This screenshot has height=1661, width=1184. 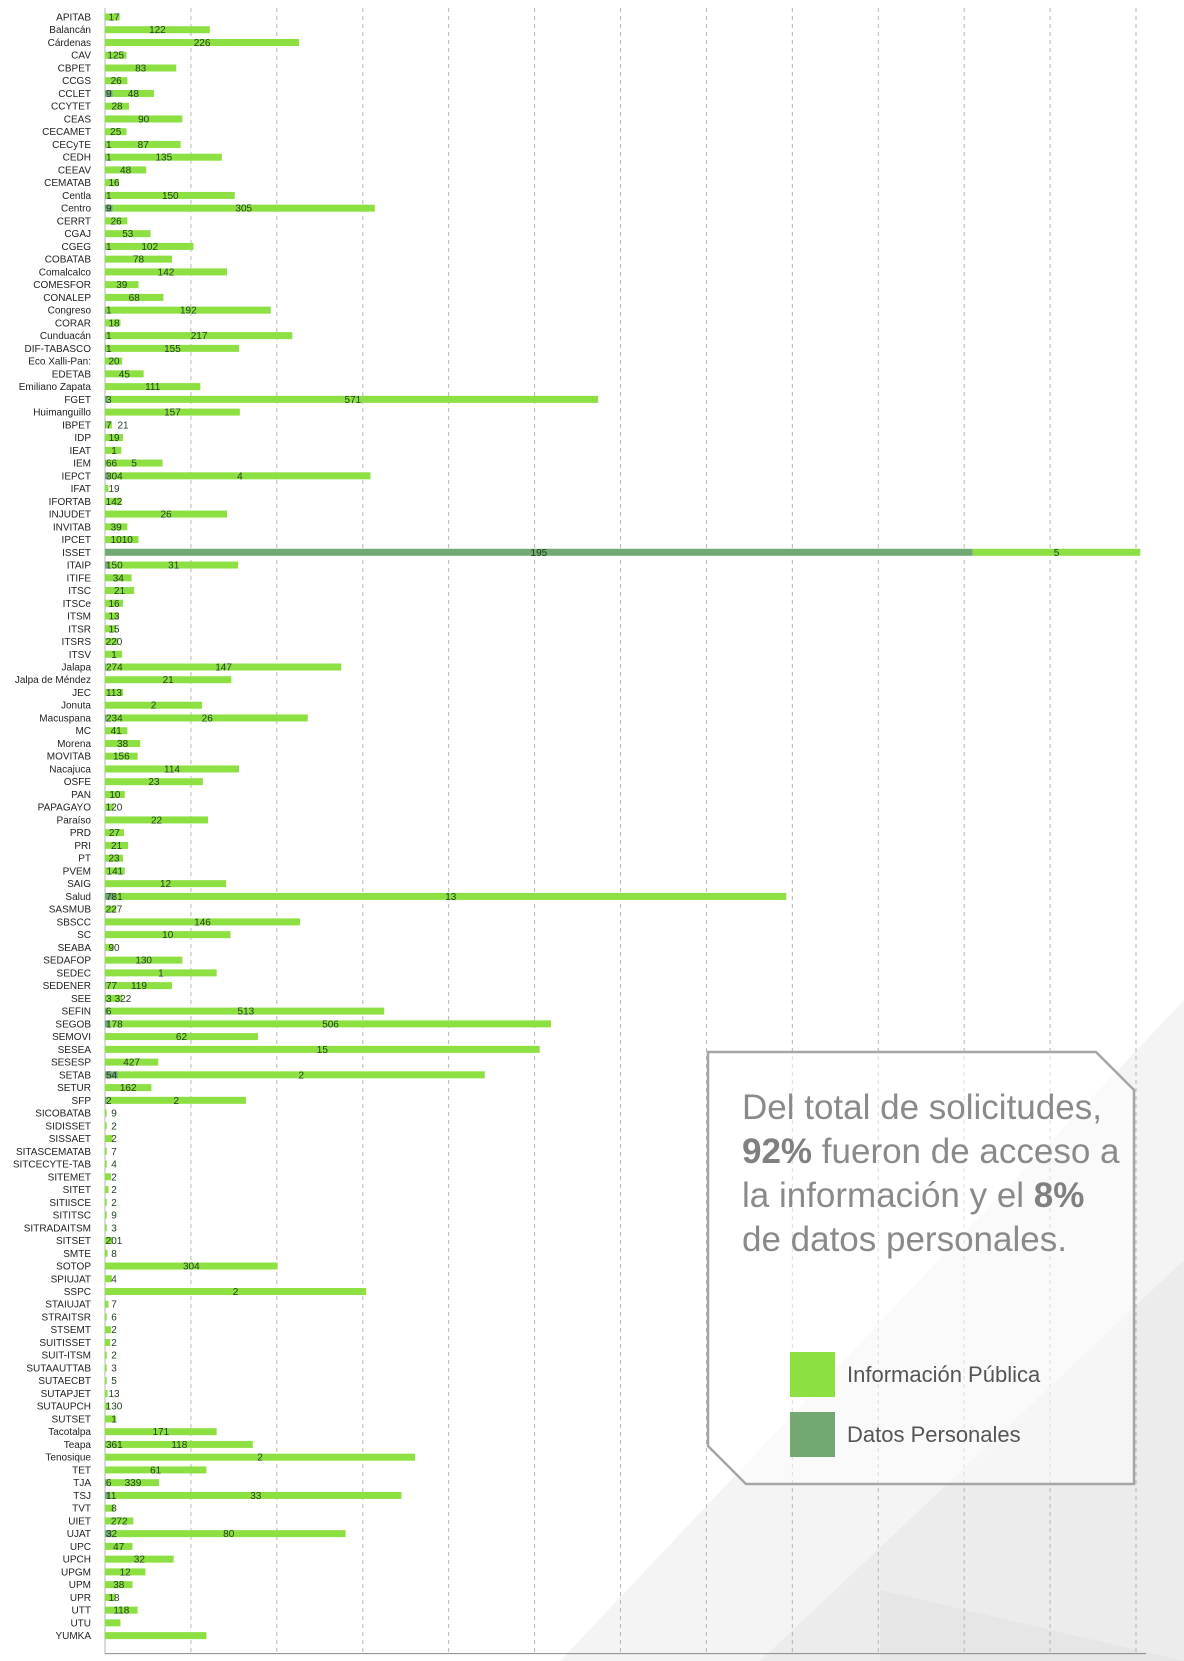 What do you see at coordinates (114, 1317) in the screenshot?
I see `data-label-informacion-publica: 6` at bounding box center [114, 1317].